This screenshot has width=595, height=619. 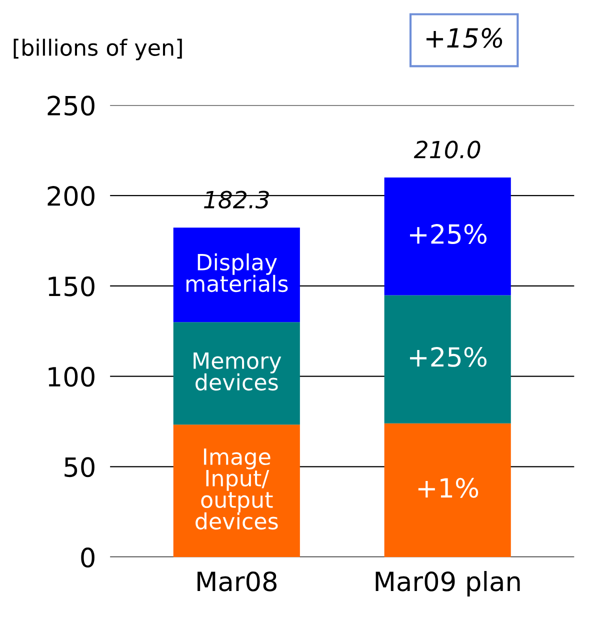 What do you see at coordinates (237, 272) in the screenshot?
I see `series-label: Display materials` at bounding box center [237, 272].